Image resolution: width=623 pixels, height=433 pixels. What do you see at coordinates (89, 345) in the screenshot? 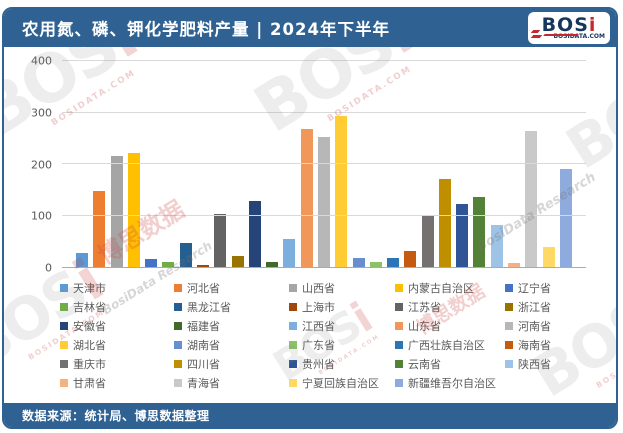
I see `legend-label: 湖北省` at bounding box center [89, 345].